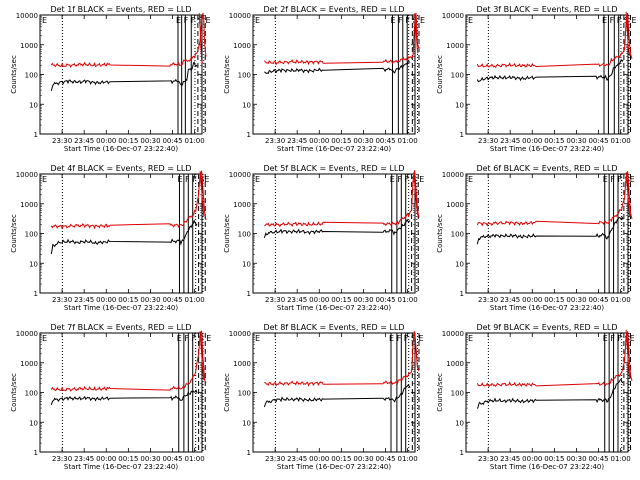 This screenshot has width=640, height=480. Describe the element at coordinates (333, 168) in the screenshot. I see `panel-title: Det 5f BLACK = Events, RED = LLD` at that location.